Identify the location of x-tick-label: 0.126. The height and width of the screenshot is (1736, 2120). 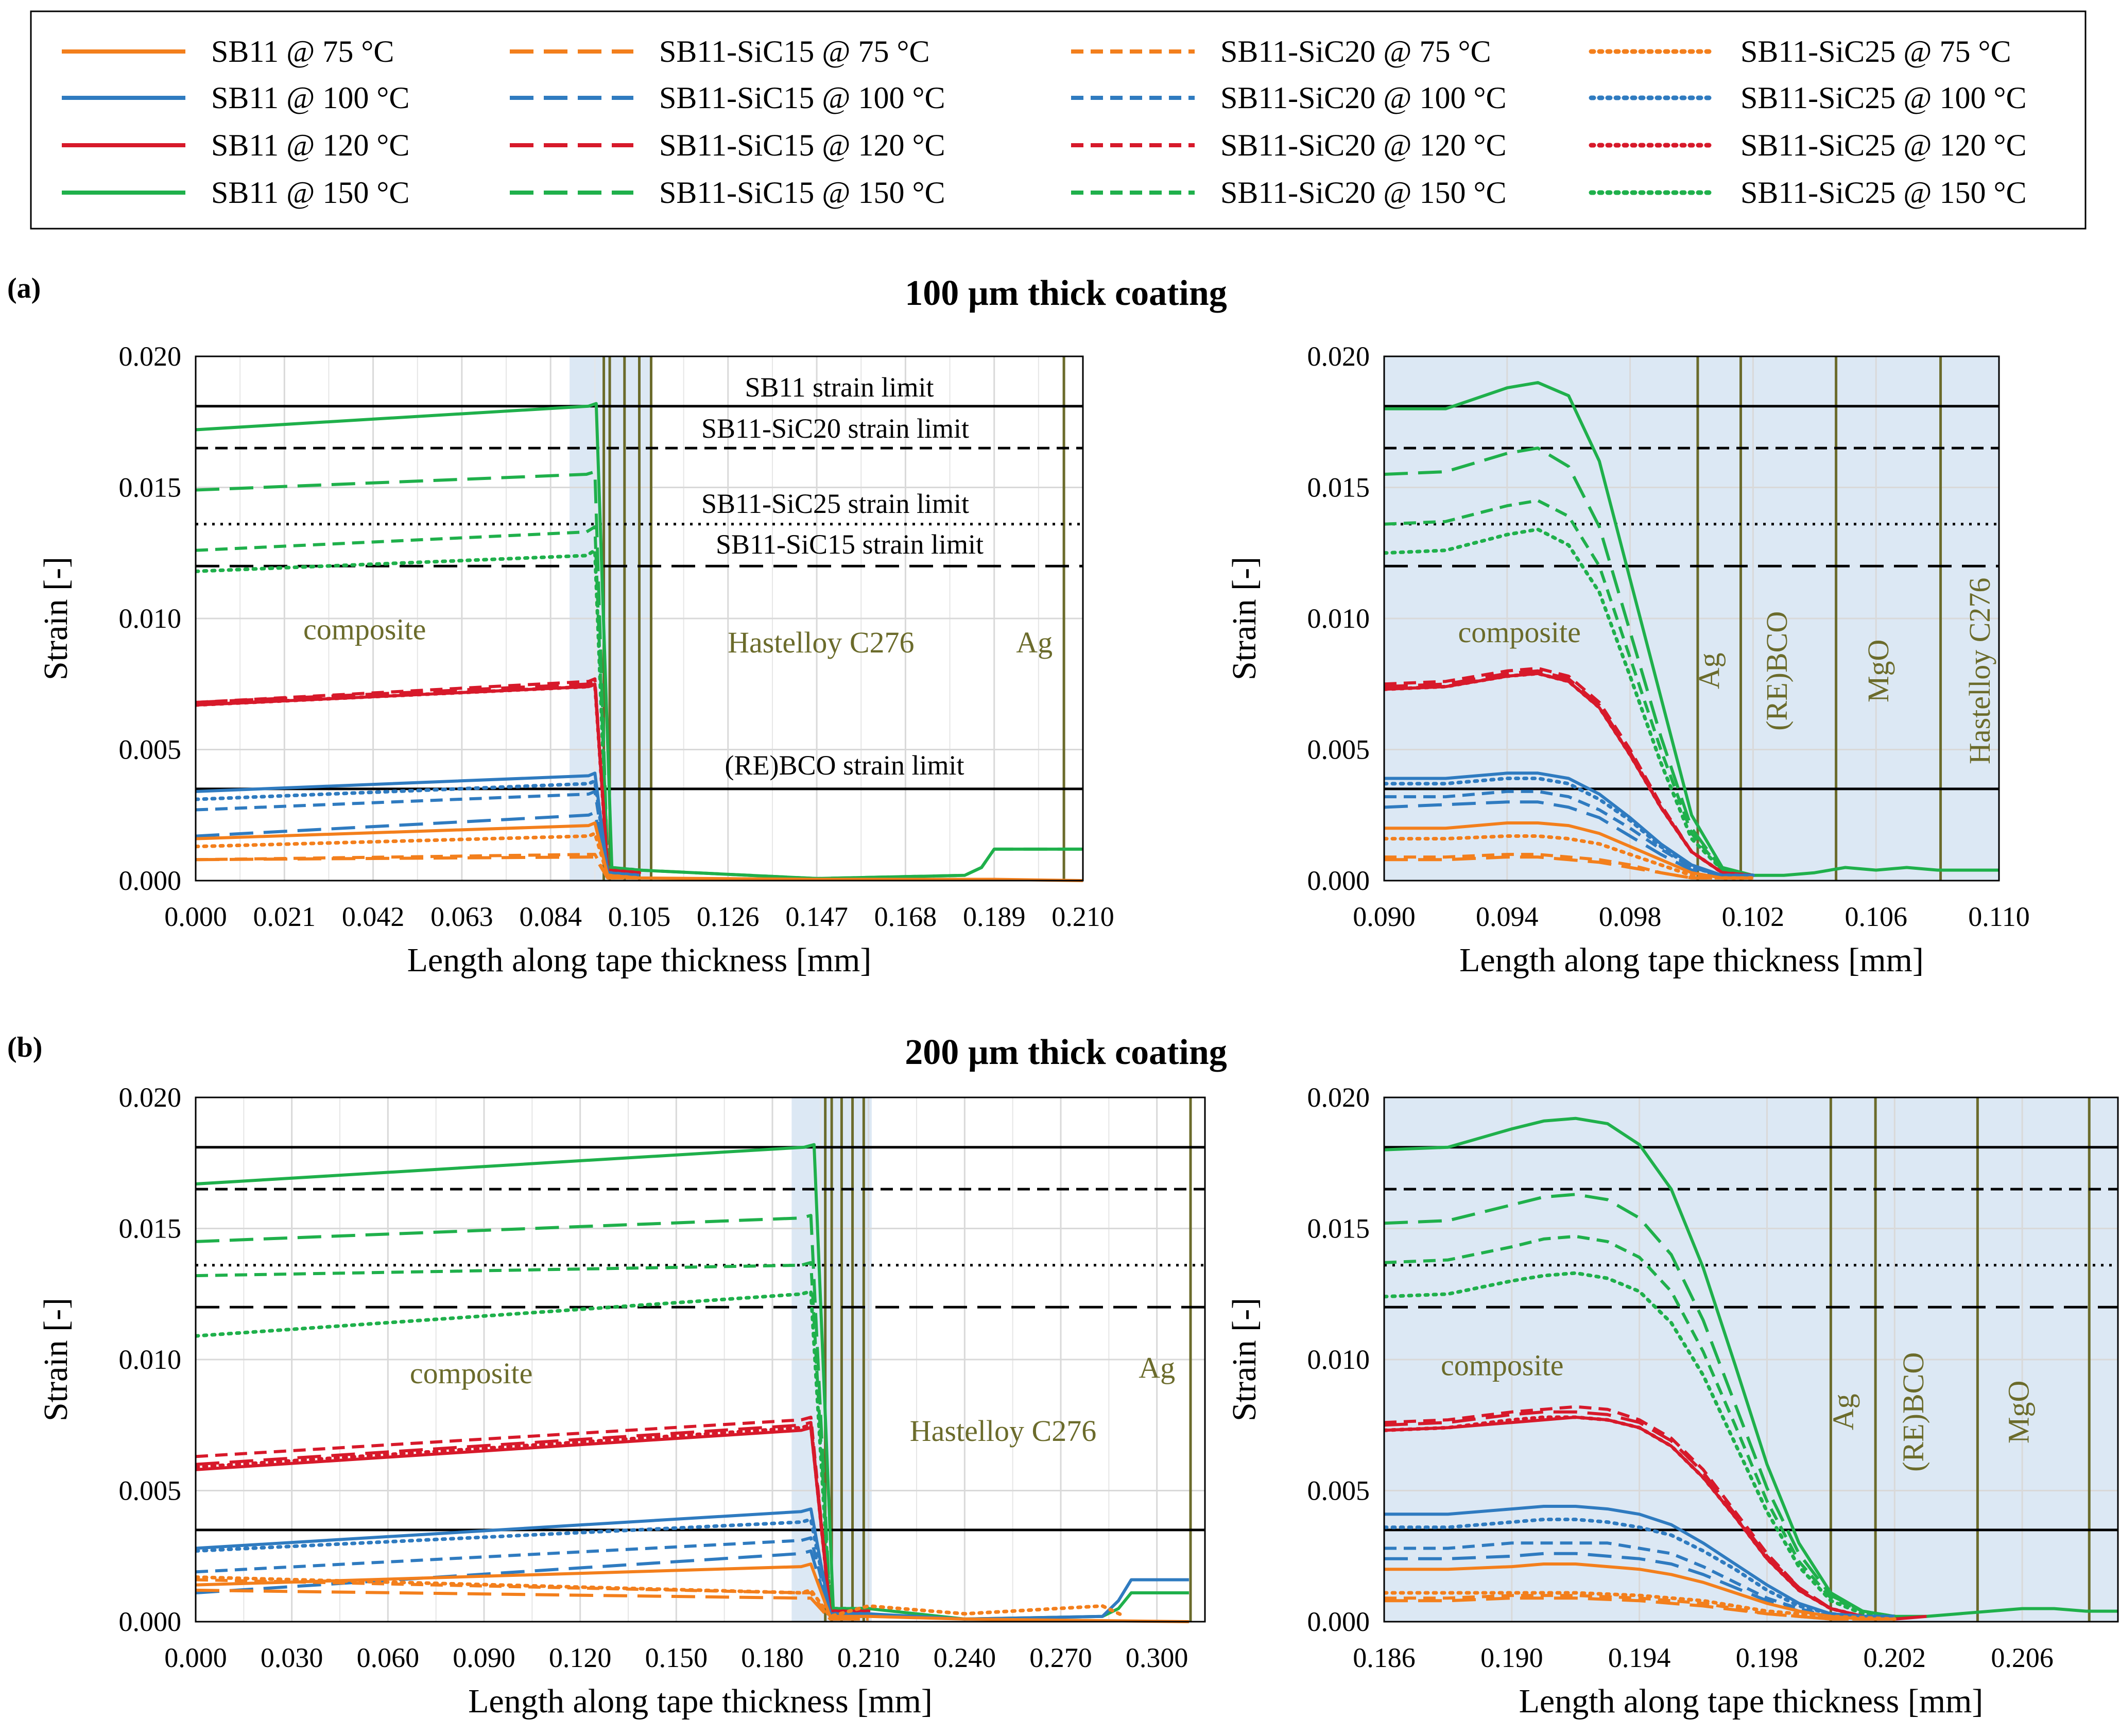
(728, 917).